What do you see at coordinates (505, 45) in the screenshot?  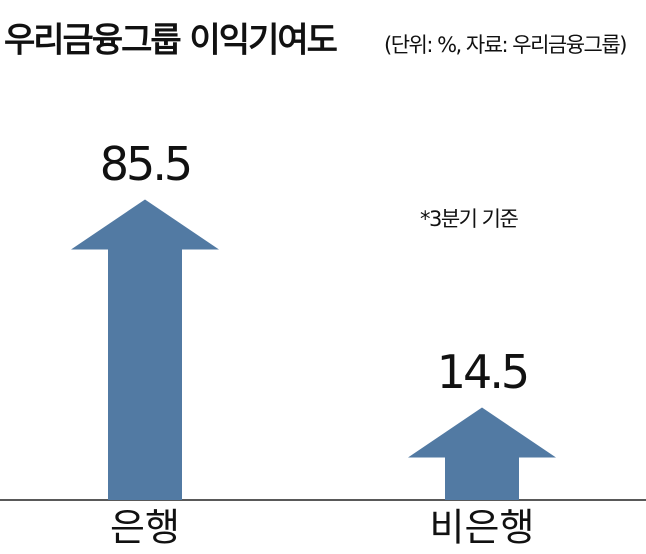 I see `chart-subtitle: (단위: %, 자료: 우리금융그룹)` at bounding box center [505, 45].